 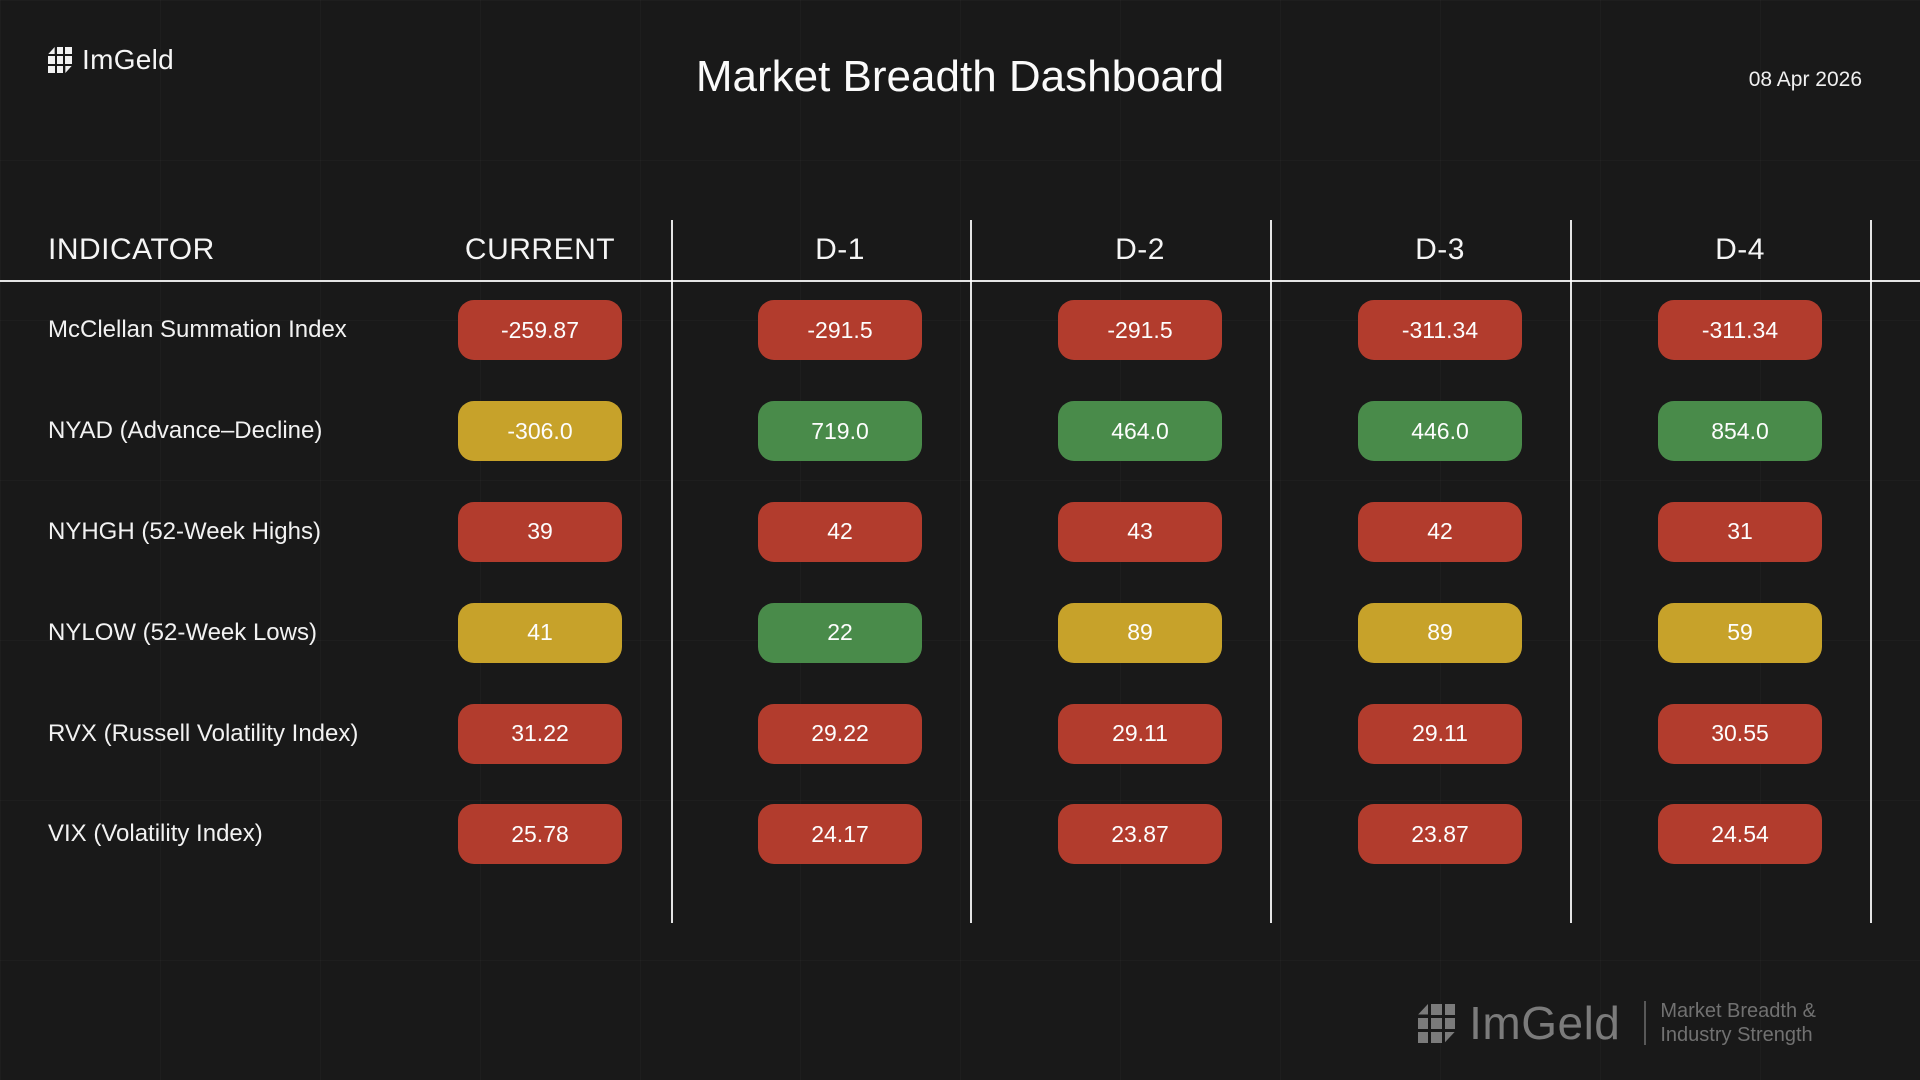 I want to click on value-pill-red: 30.55, so click(x=1740, y=733).